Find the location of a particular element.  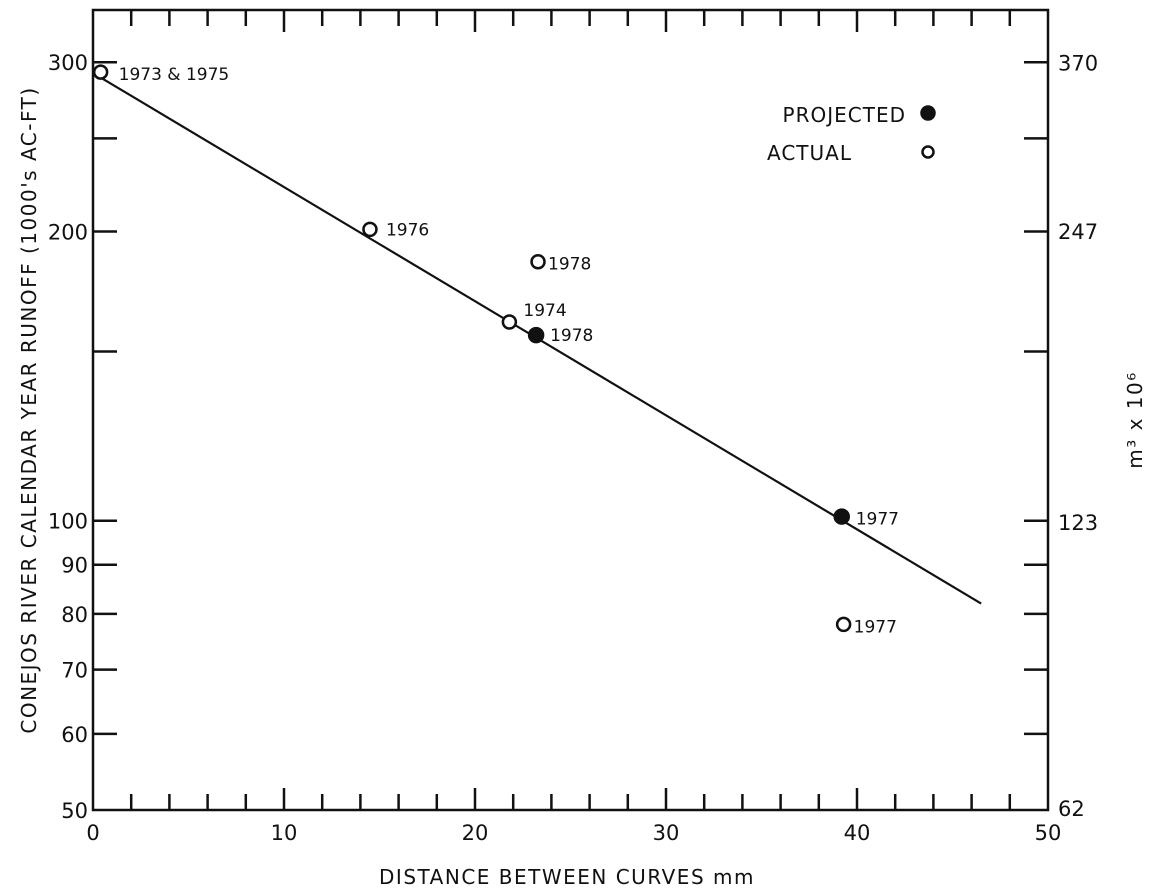

point-label: 1976 is located at coordinates (407, 230).